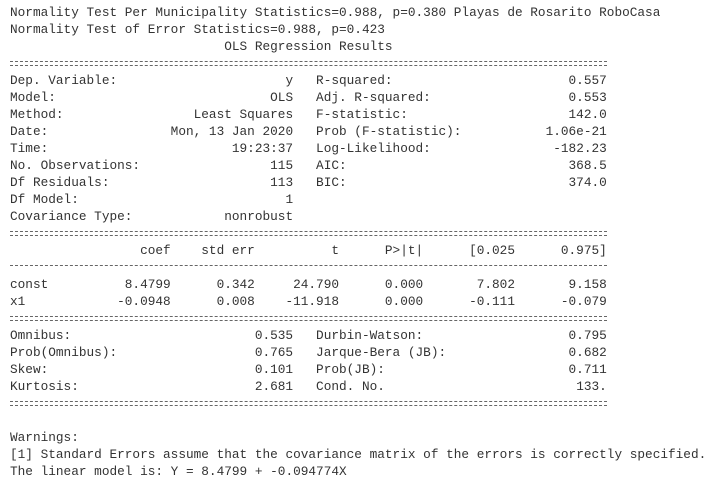 The image size is (718, 480). I want to click on stat-label: No. Observations:, so click(75, 165).